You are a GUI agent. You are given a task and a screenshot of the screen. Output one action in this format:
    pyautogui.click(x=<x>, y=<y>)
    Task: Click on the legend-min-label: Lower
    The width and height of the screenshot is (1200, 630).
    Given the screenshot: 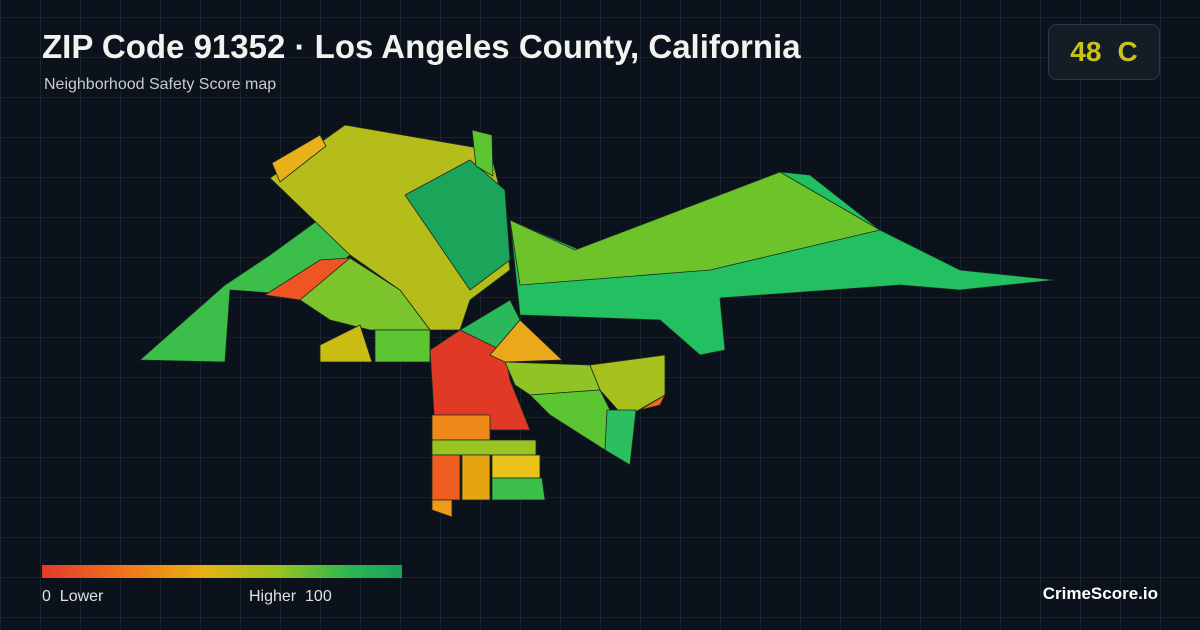 What is the action you would take?
    pyautogui.click(x=81, y=596)
    